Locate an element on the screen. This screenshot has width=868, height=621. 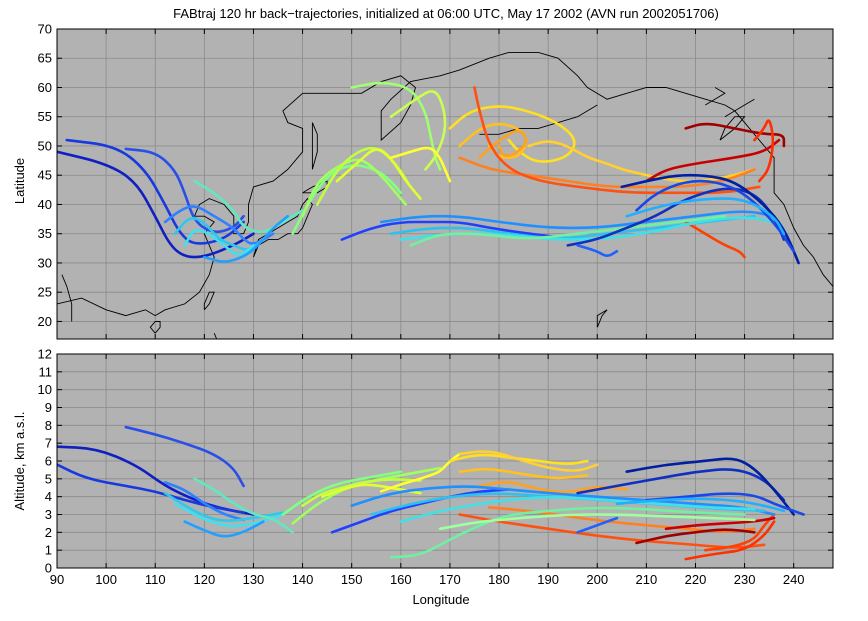
x-axis-label: Longitude is located at coordinates (440, 599).